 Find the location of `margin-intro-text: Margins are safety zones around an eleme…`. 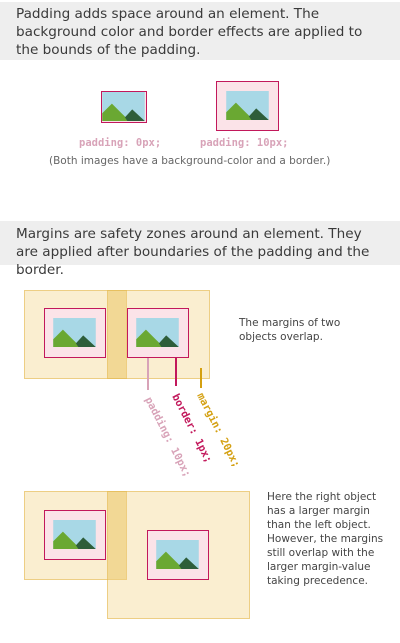

margin-intro-text: Margins are safety zones around an eleme… is located at coordinates (193, 252).